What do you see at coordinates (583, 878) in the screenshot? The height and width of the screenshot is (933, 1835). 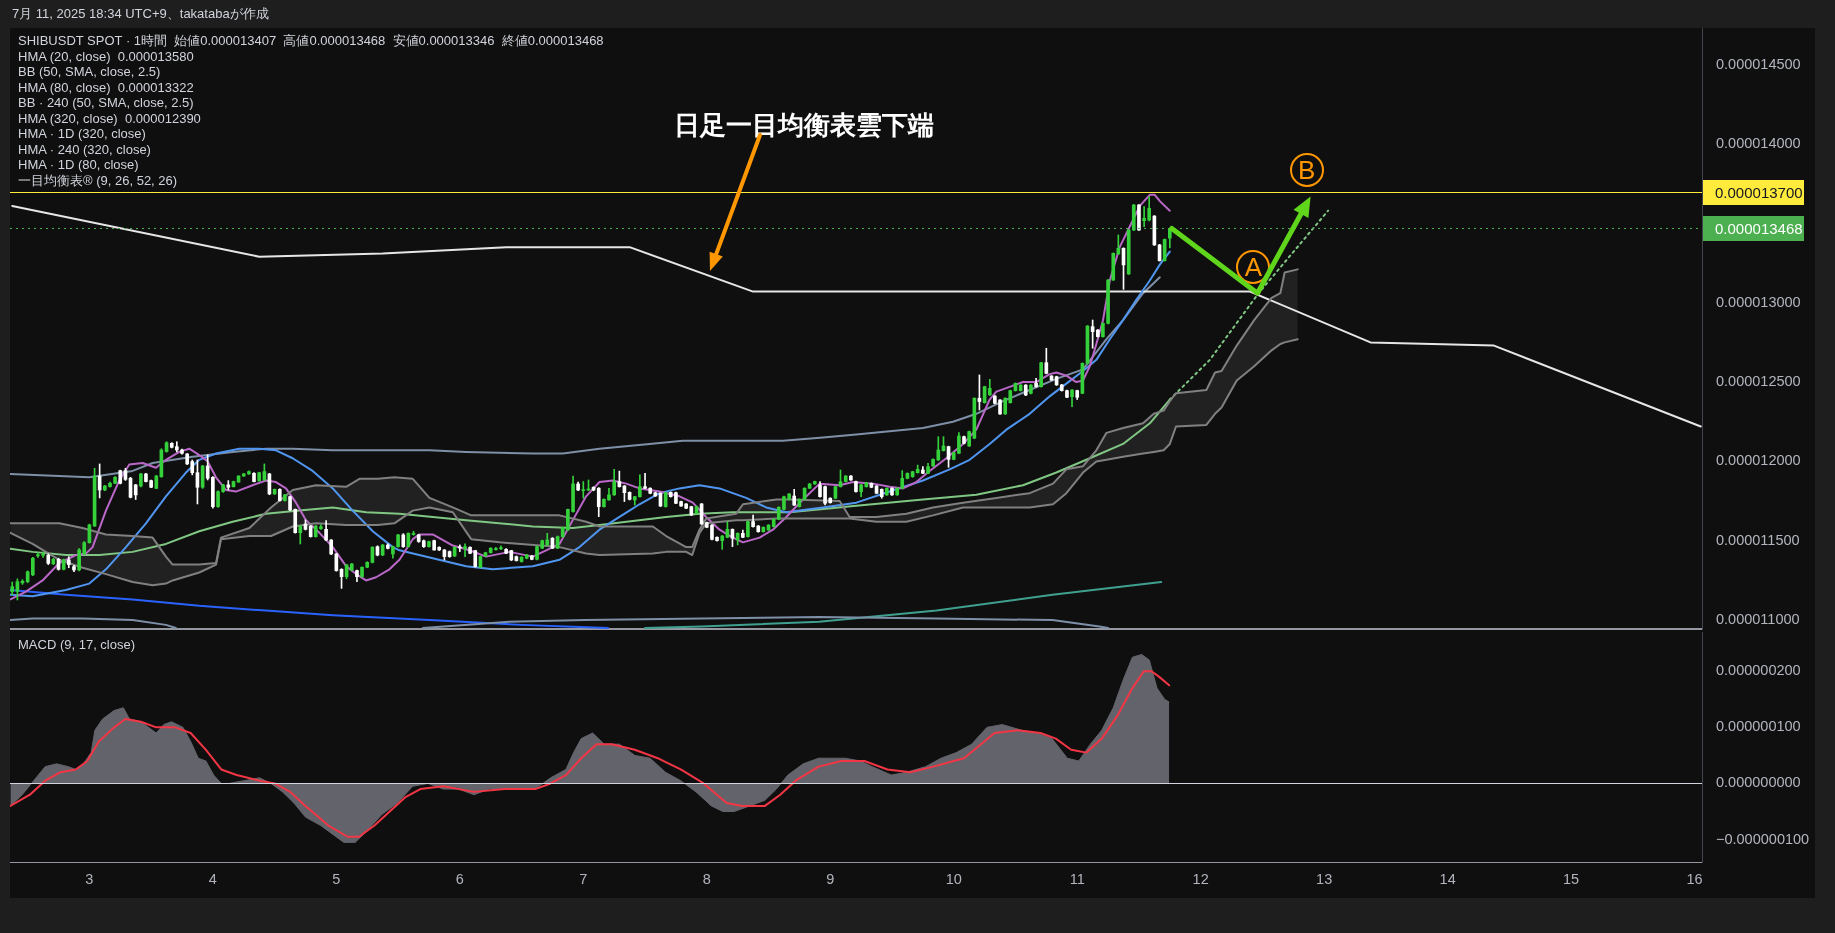 I see `x-tick-label: 7` at bounding box center [583, 878].